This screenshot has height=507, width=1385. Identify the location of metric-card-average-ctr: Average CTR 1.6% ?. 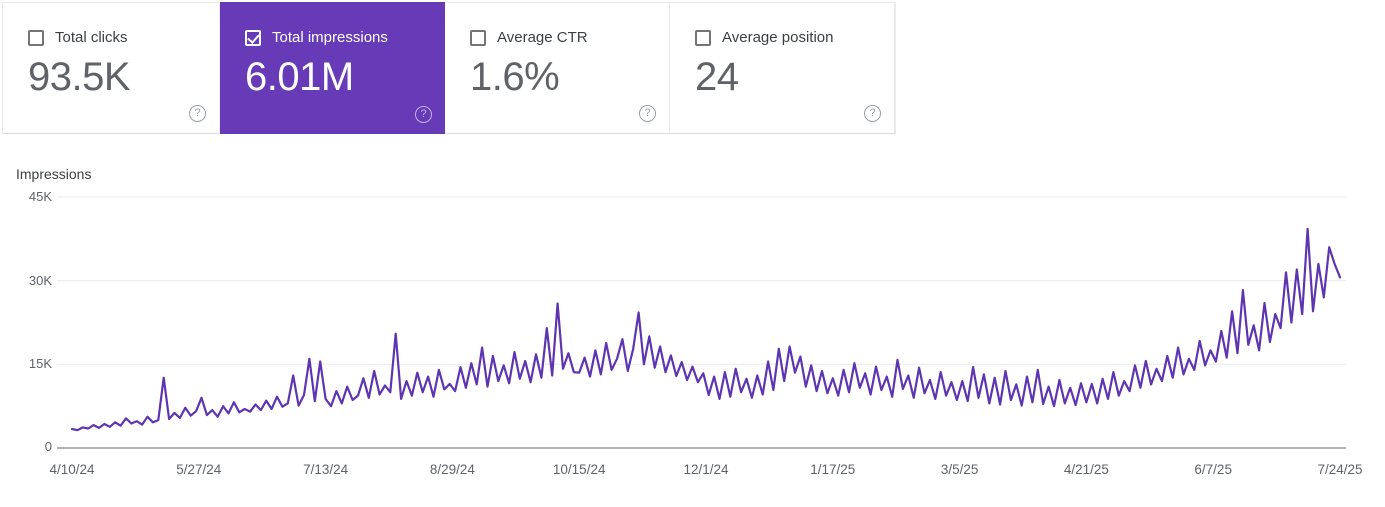
(557, 68).